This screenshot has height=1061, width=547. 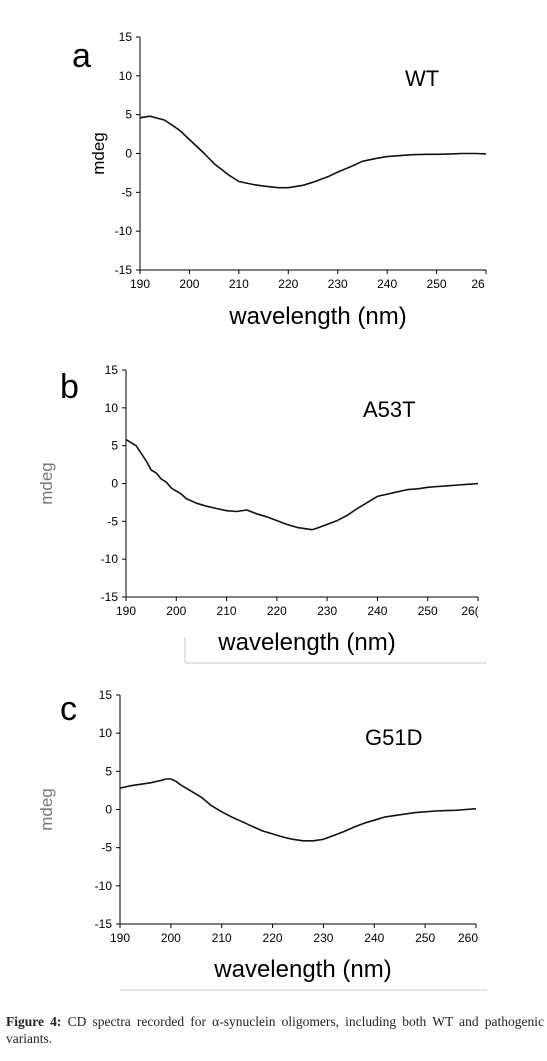 I want to click on x-tick-label: 260, so click(x=468, y=938).